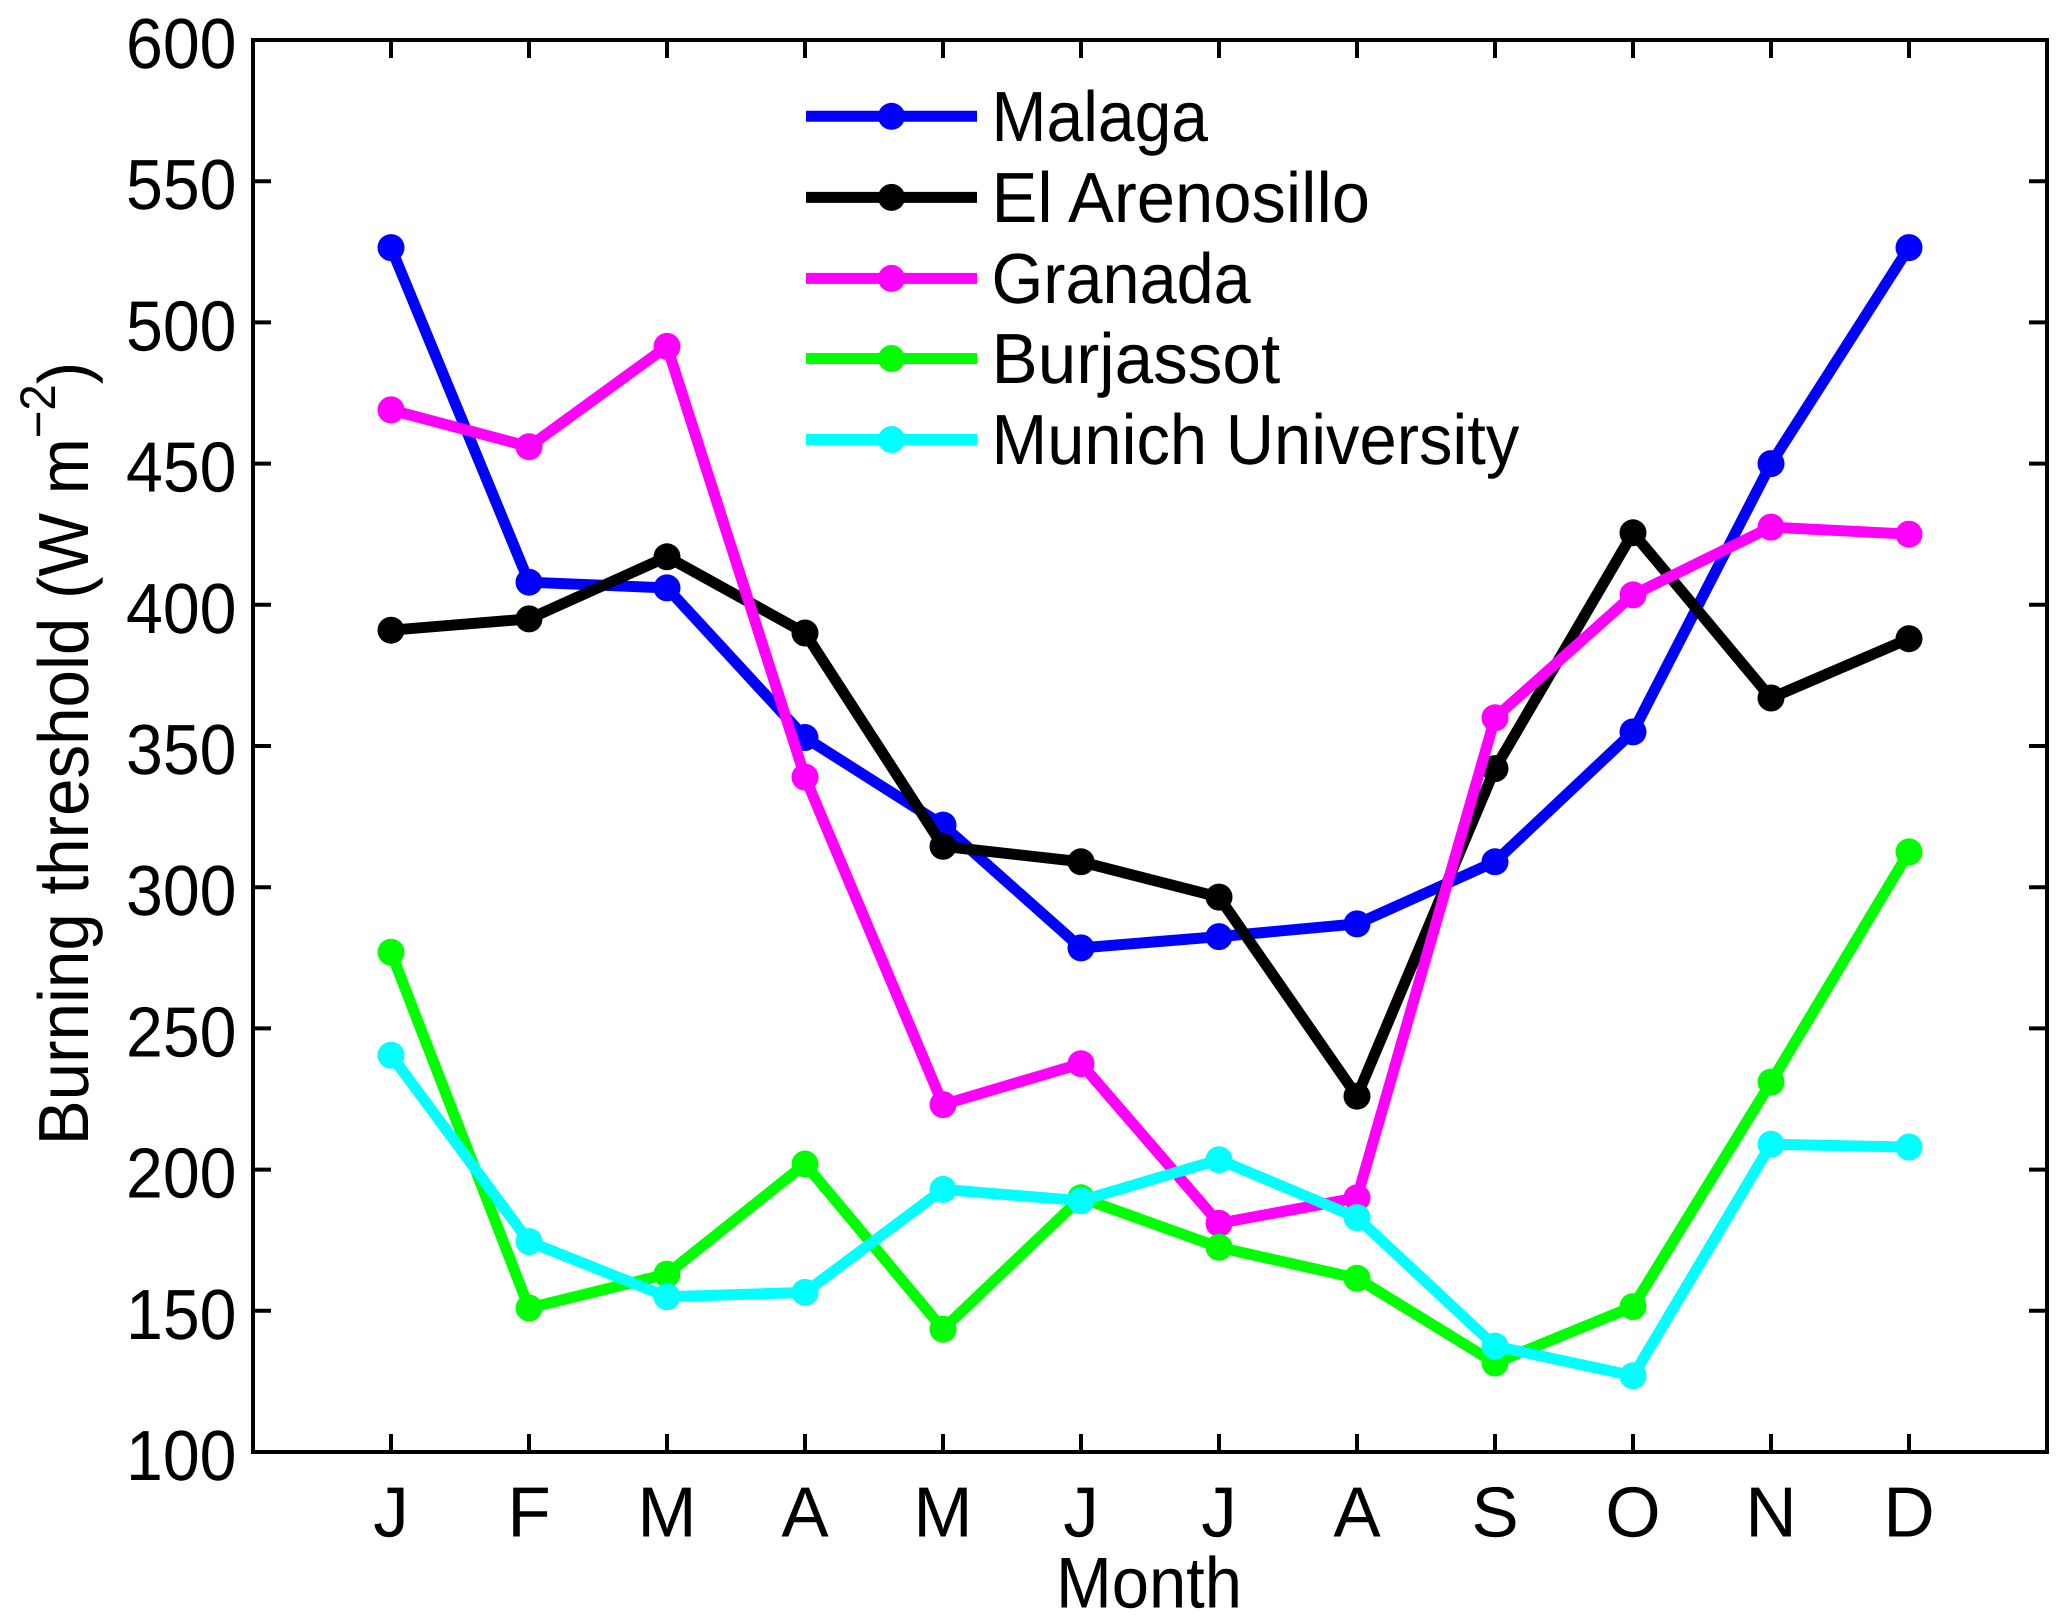 This screenshot has width=2067, height=1624. What do you see at coordinates (1770, 1513) in the screenshot?
I see `svg-text: N` at bounding box center [1770, 1513].